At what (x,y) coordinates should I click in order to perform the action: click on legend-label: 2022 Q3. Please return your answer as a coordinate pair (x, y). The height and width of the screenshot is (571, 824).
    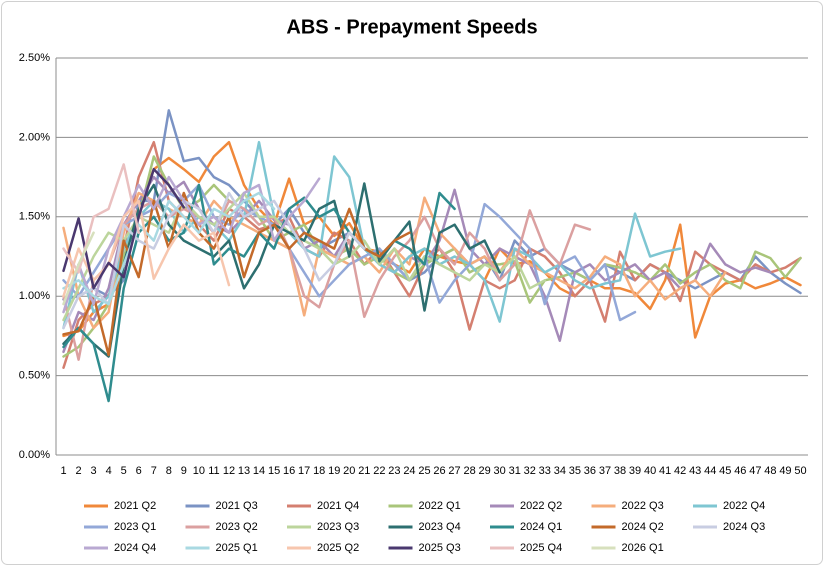
    Looking at the image, I should click on (643, 506).